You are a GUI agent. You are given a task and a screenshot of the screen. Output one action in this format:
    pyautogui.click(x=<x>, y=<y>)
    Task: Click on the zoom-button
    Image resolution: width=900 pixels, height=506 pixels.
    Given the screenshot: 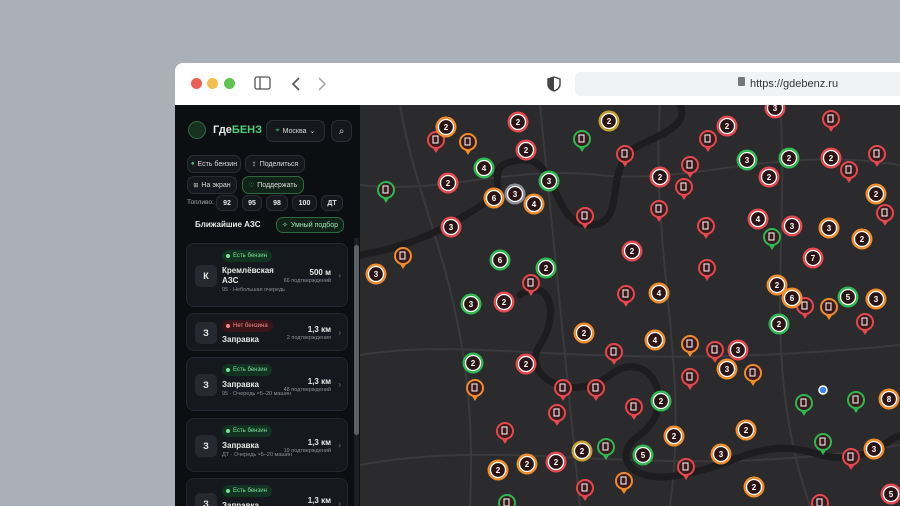 What is the action you would take?
    pyautogui.click(x=229, y=83)
    